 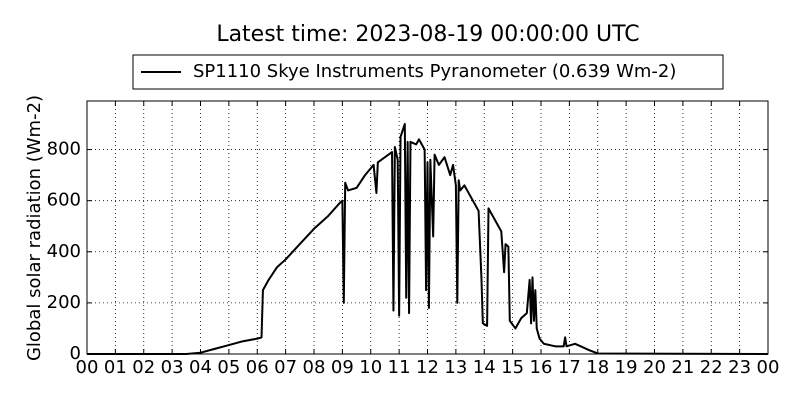 What do you see at coordinates (512, 367) in the screenshot?
I see `x-tick-label: 15` at bounding box center [512, 367].